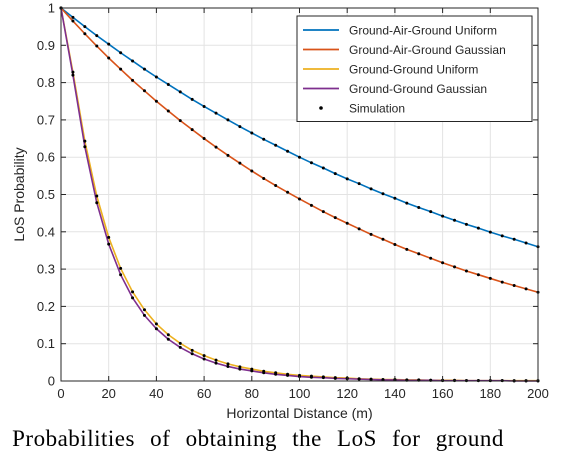  I want to click on legend-label-ground-ground-uniform: Ground-Ground Uniform, so click(413, 70).